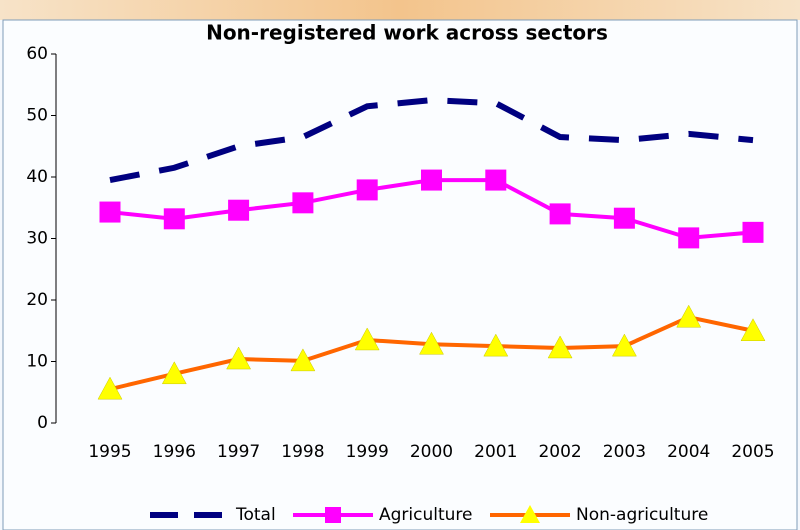  What do you see at coordinates (255, 515) in the screenshot?
I see `legend-label: Total` at bounding box center [255, 515].